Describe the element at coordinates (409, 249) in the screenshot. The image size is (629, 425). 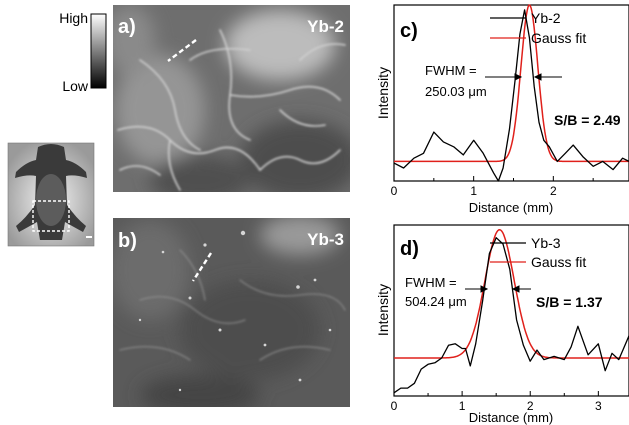
I see `chart-d-panel-label: d)` at that location.